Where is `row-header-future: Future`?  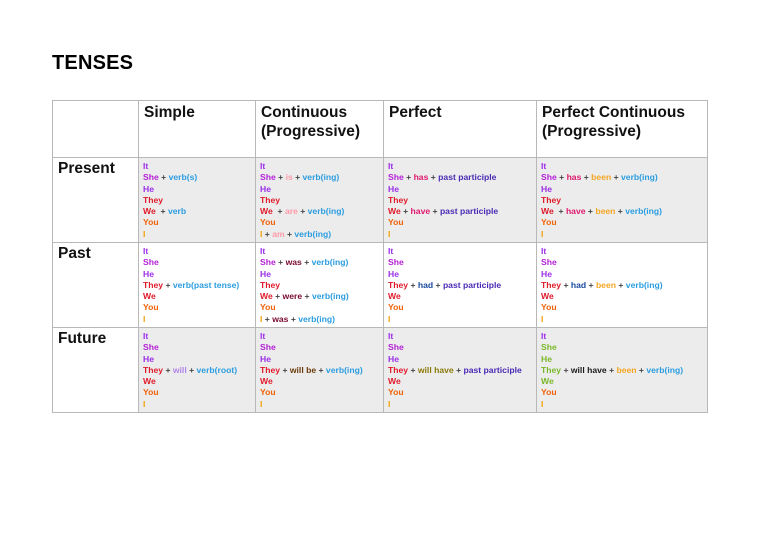 row-header-future: Future is located at coordinates (95, 370).